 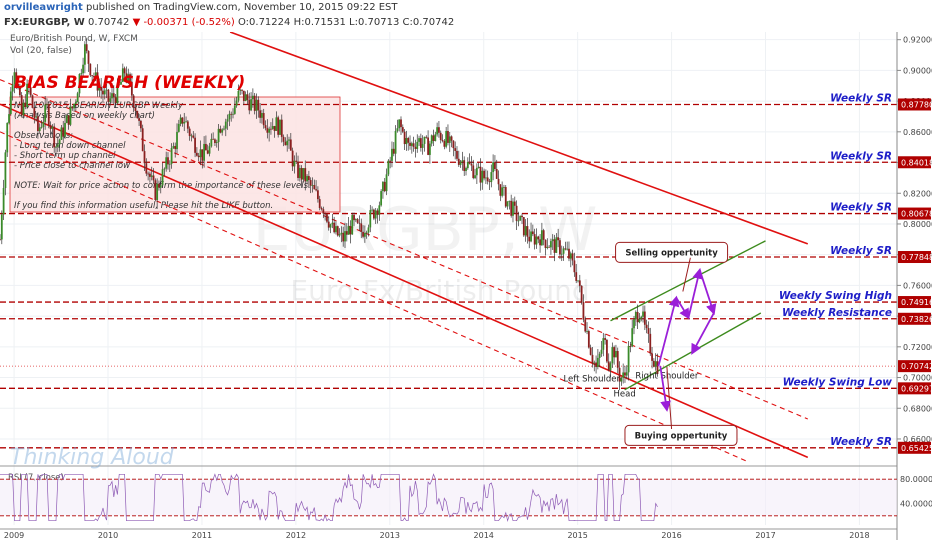 I want to click on level-label: Weekly Resistance, so click(x=837, y=313).